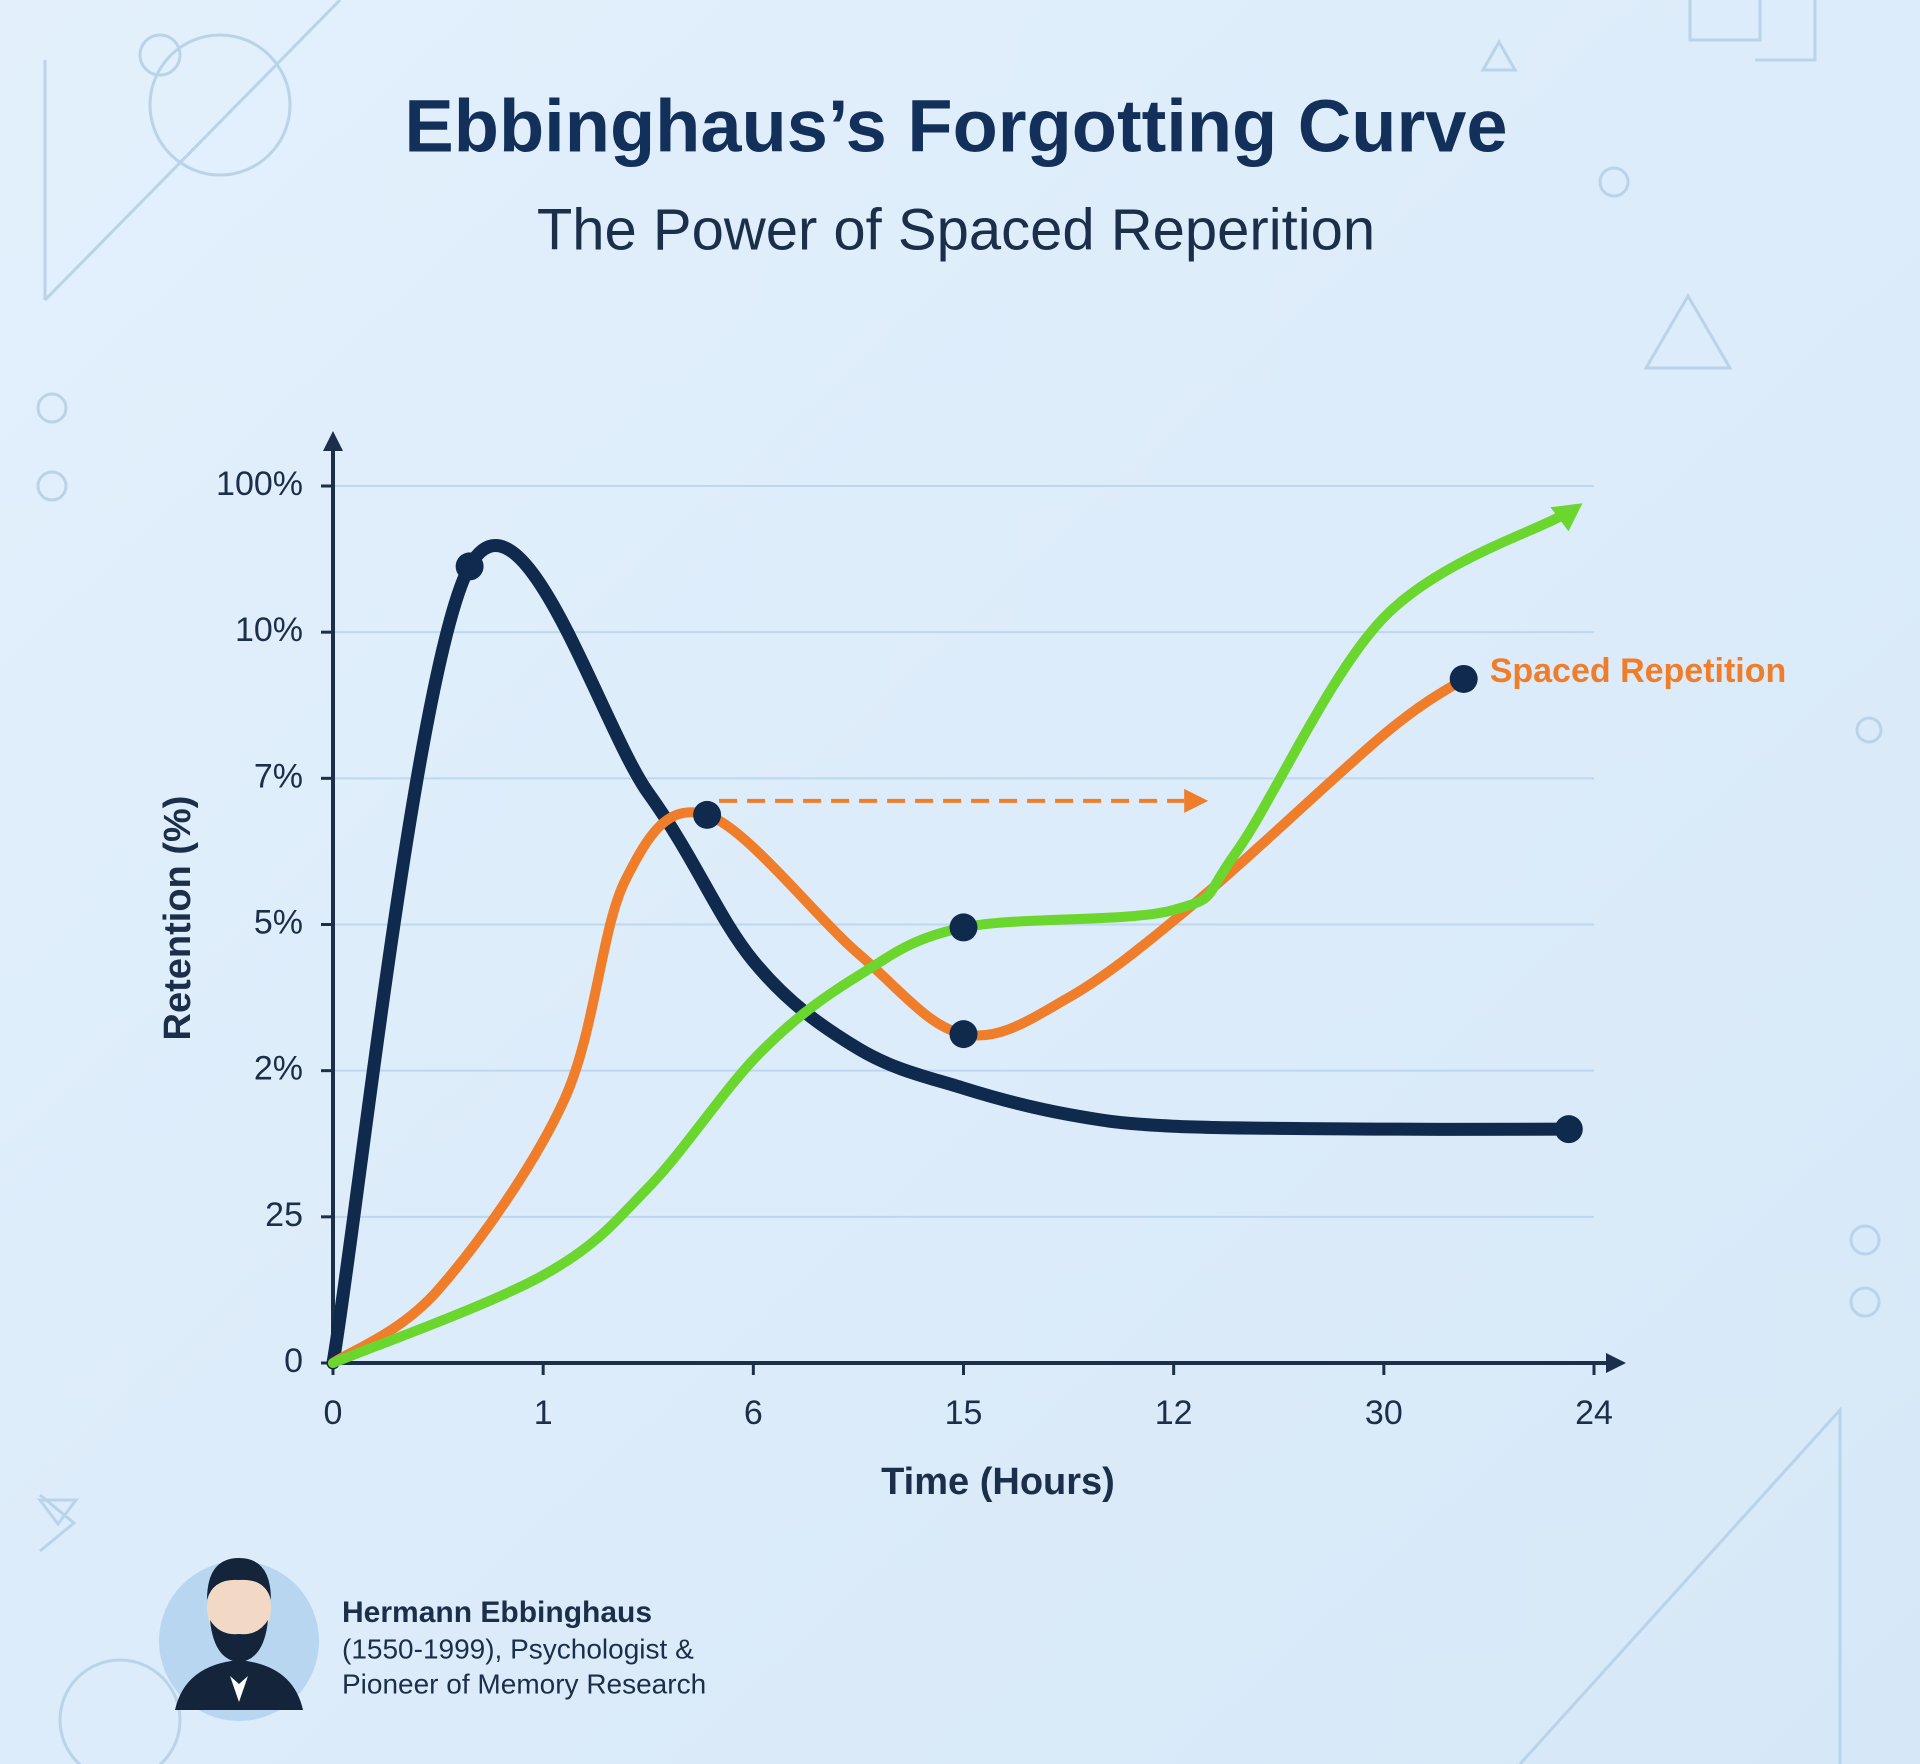 The height and width of the screenshot is (1764, 1920). I want to click on x-tick-label: 12, so click(1174, 1413).